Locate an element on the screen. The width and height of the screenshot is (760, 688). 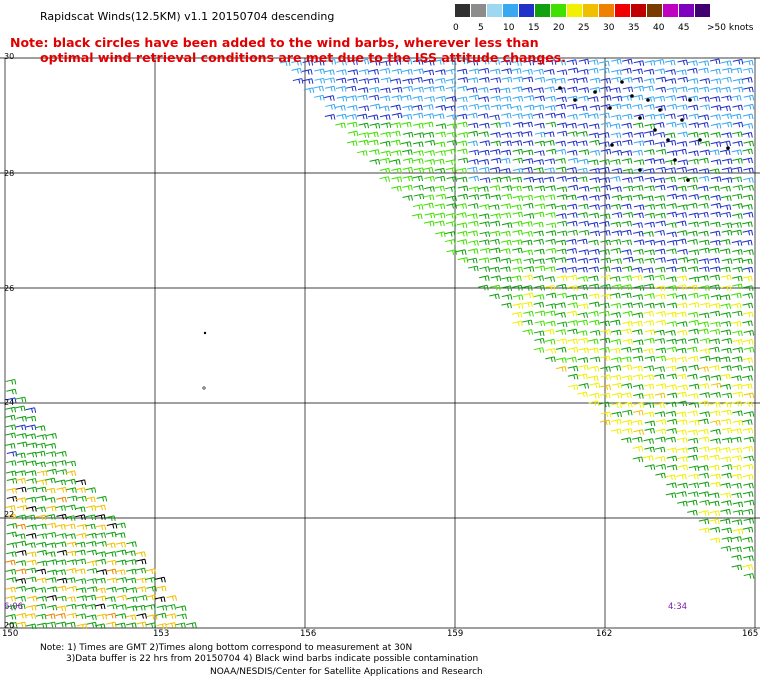
legend-swatch is located at coordinates (526, 10).